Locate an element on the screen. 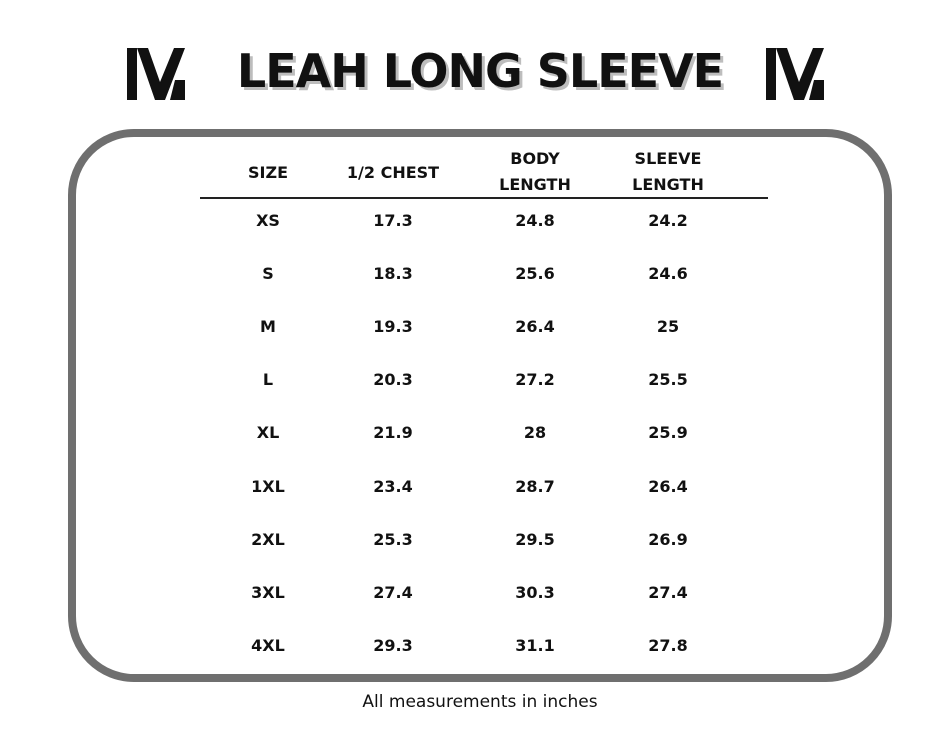 Image resolution: width=932 pixels, height=739 pixels. title: LEAH LONG SLEEVE is located at coordinates (480, 71).